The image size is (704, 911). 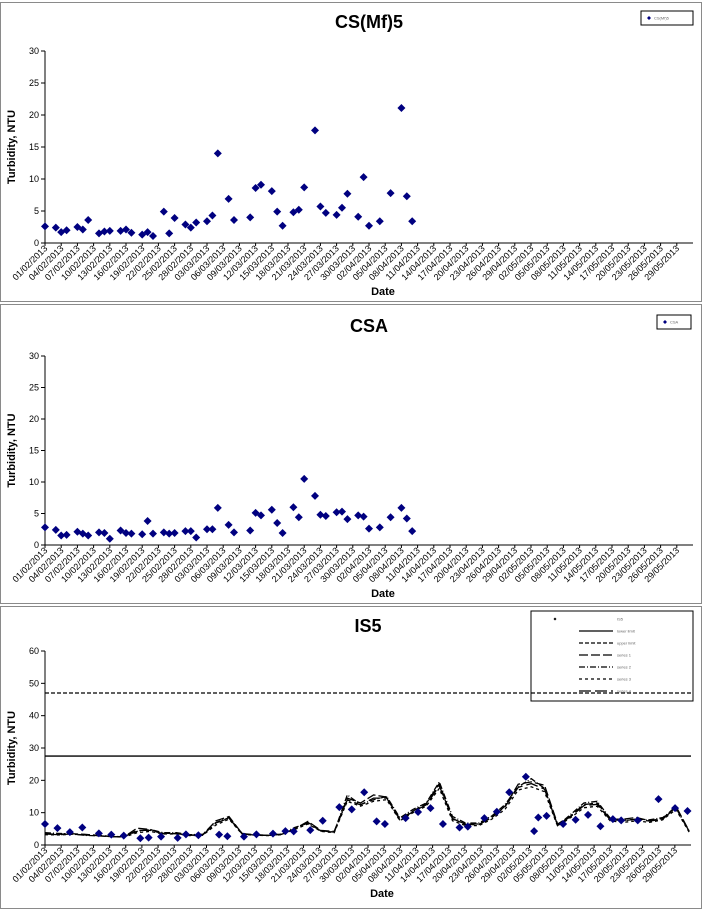 I want to click on legend-label: series 3, so click(x=624, y=679).